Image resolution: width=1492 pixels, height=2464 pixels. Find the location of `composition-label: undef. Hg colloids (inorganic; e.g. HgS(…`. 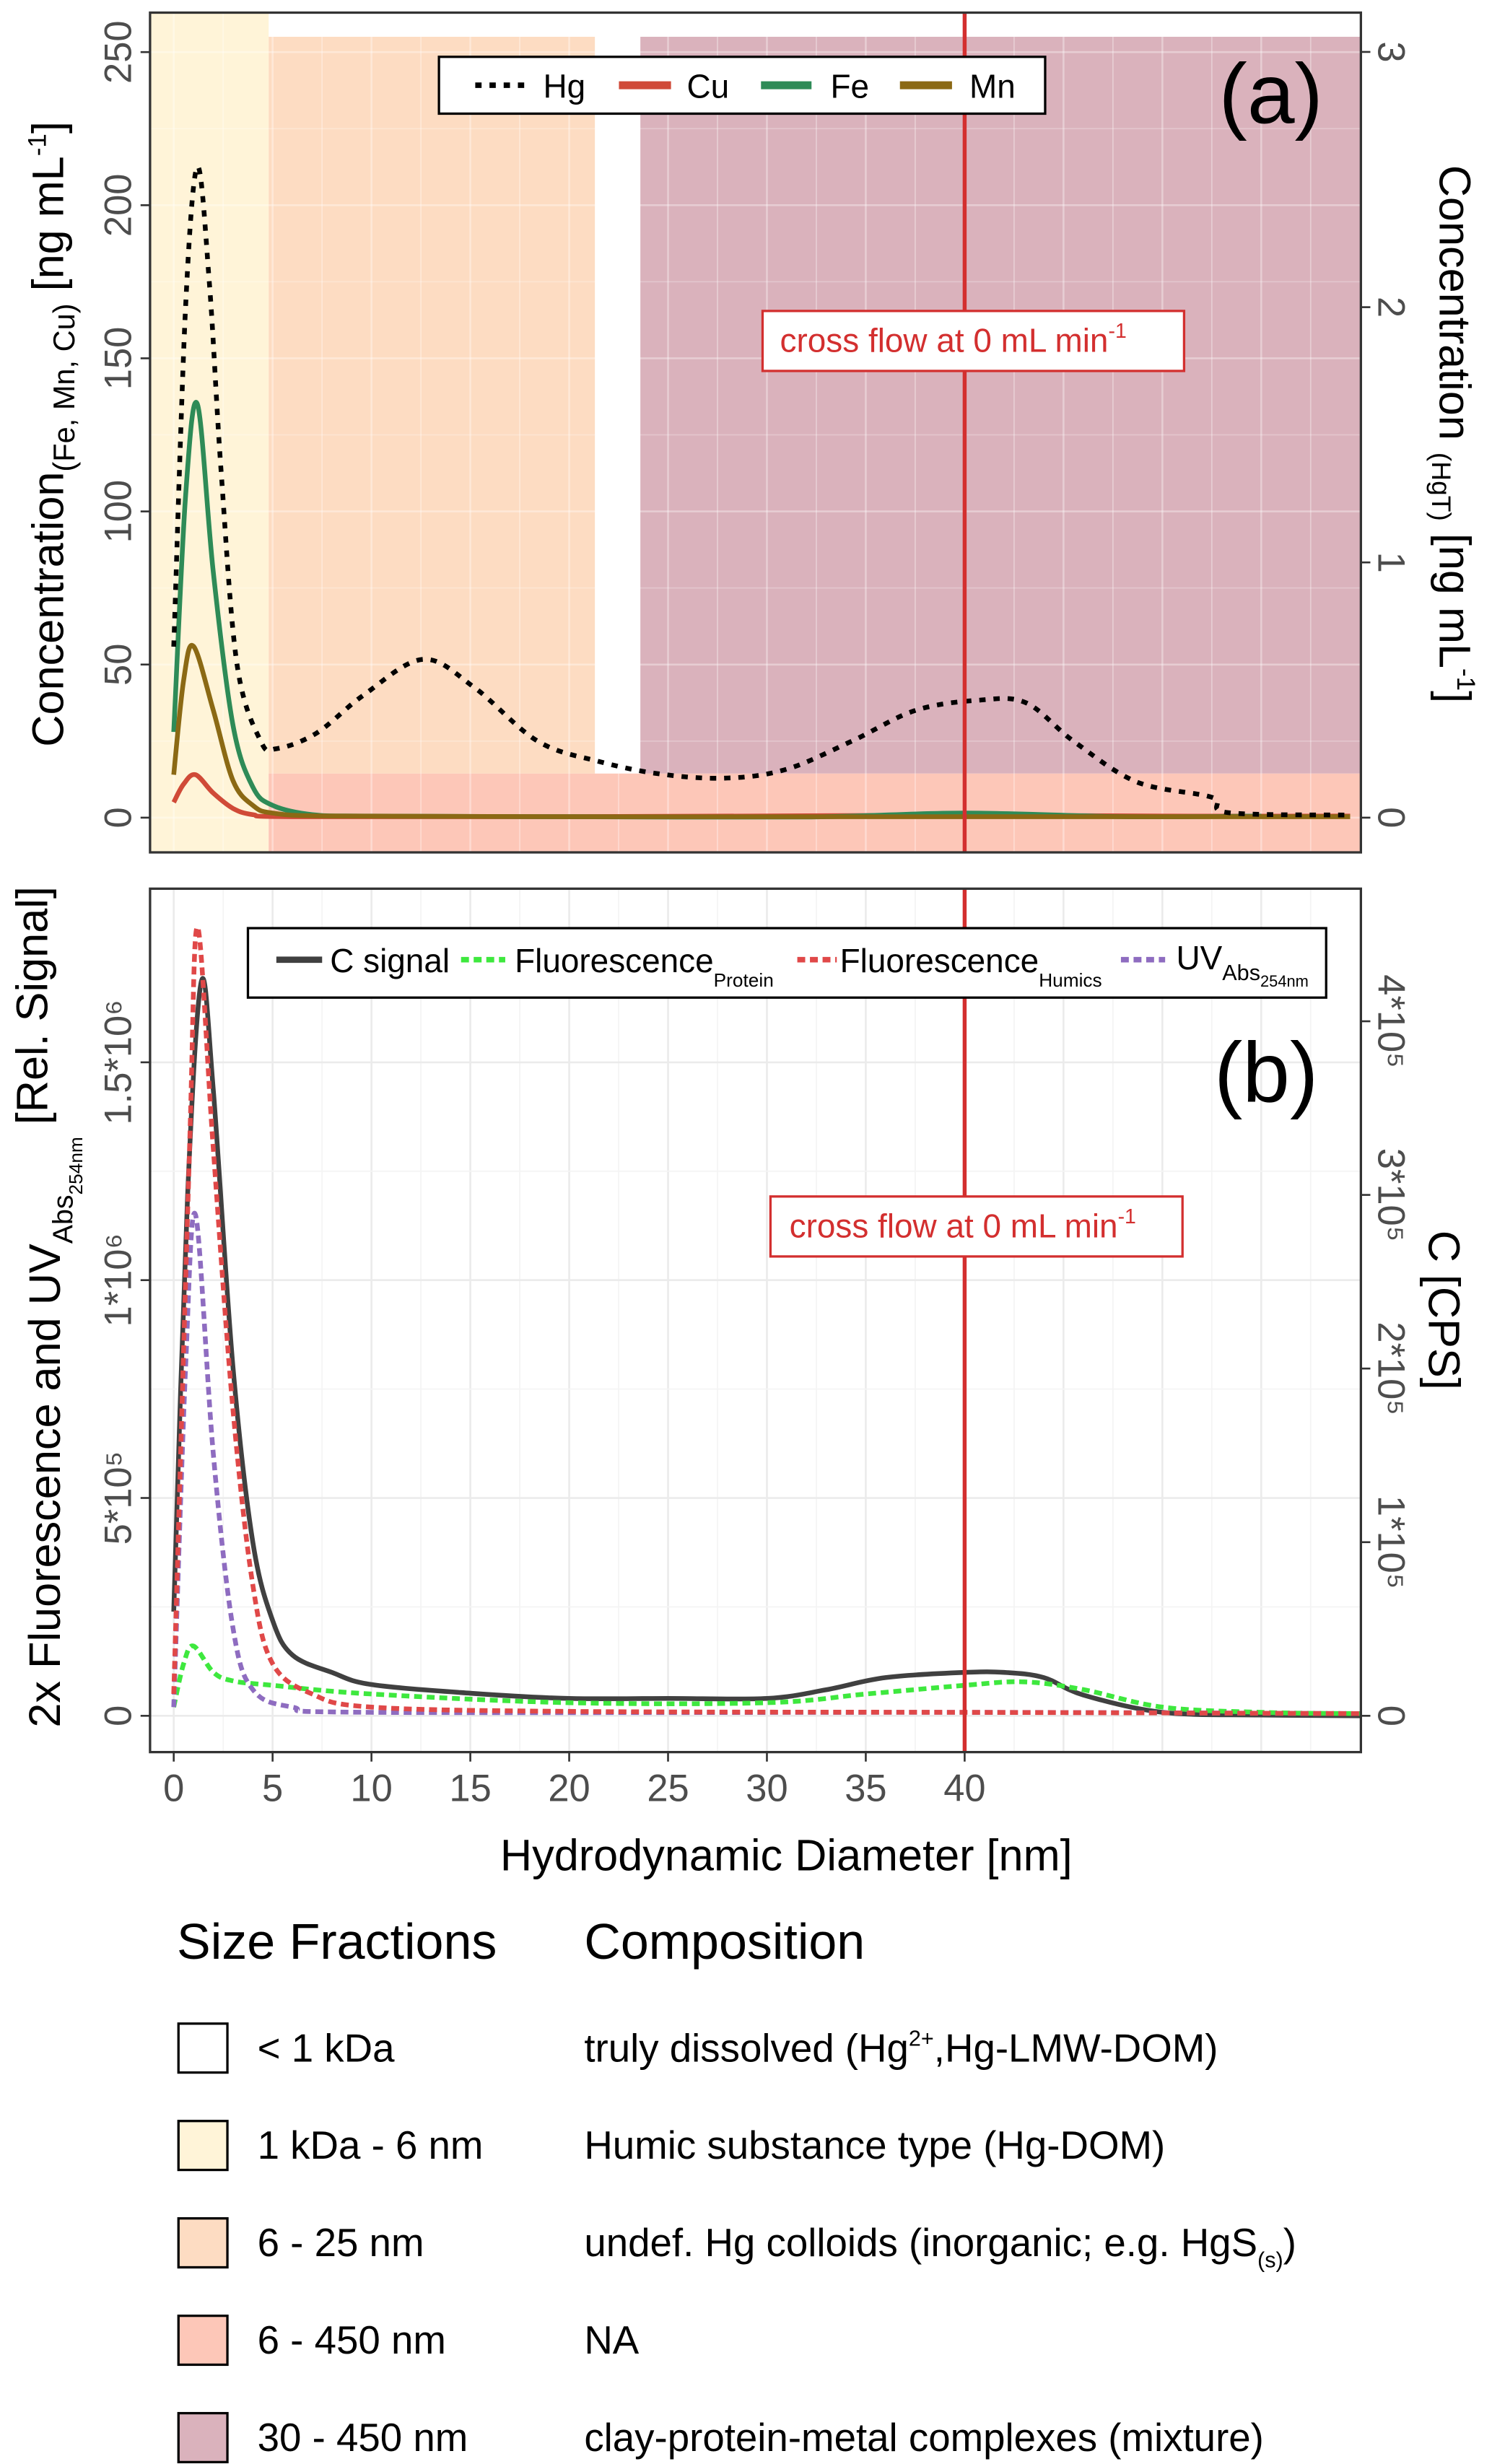

composition-label: undef. Hg colloids (inorganic; e.g. HgS(… is located at coordinates (940, 2246).